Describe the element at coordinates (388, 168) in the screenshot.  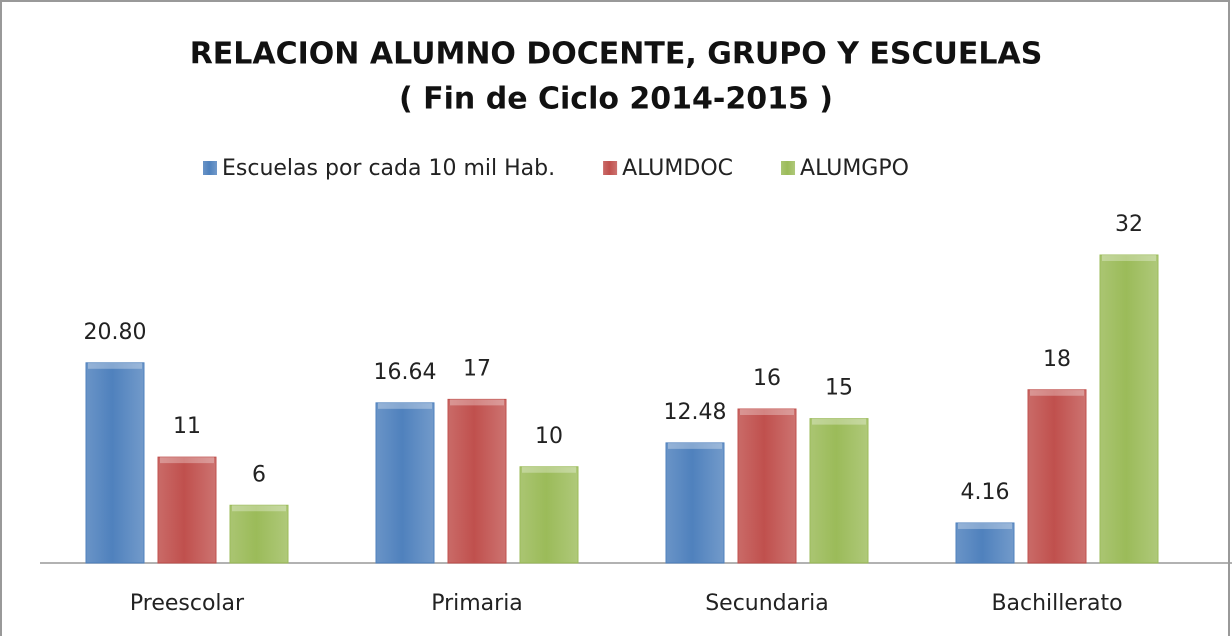
I see `legend-label: Escuelas por cada 10 mil Hab.` at that location.